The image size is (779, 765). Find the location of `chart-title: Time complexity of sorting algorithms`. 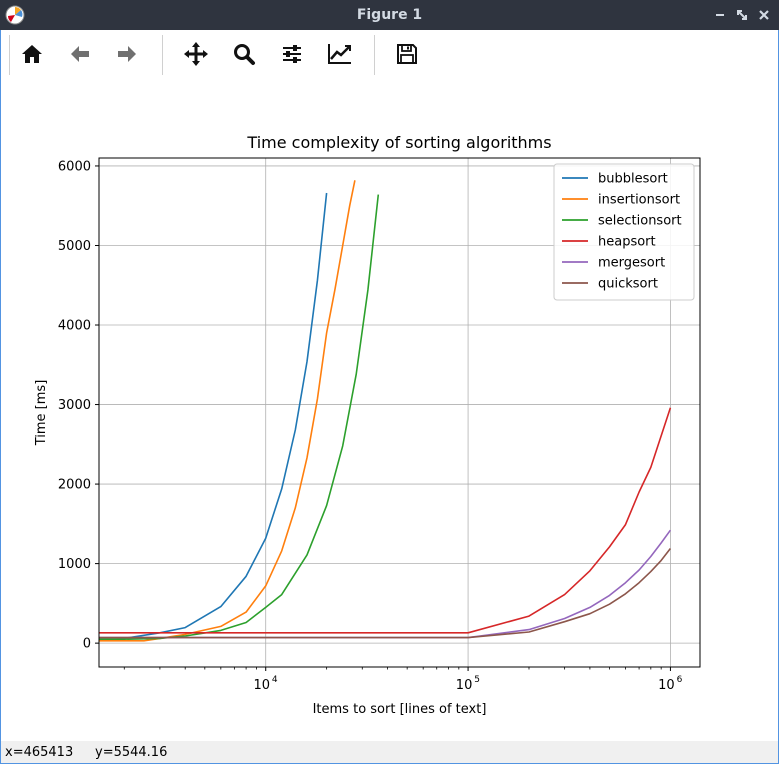

chart-title: Time complexity of sorting algorithms is located at coordinates (398, 142).